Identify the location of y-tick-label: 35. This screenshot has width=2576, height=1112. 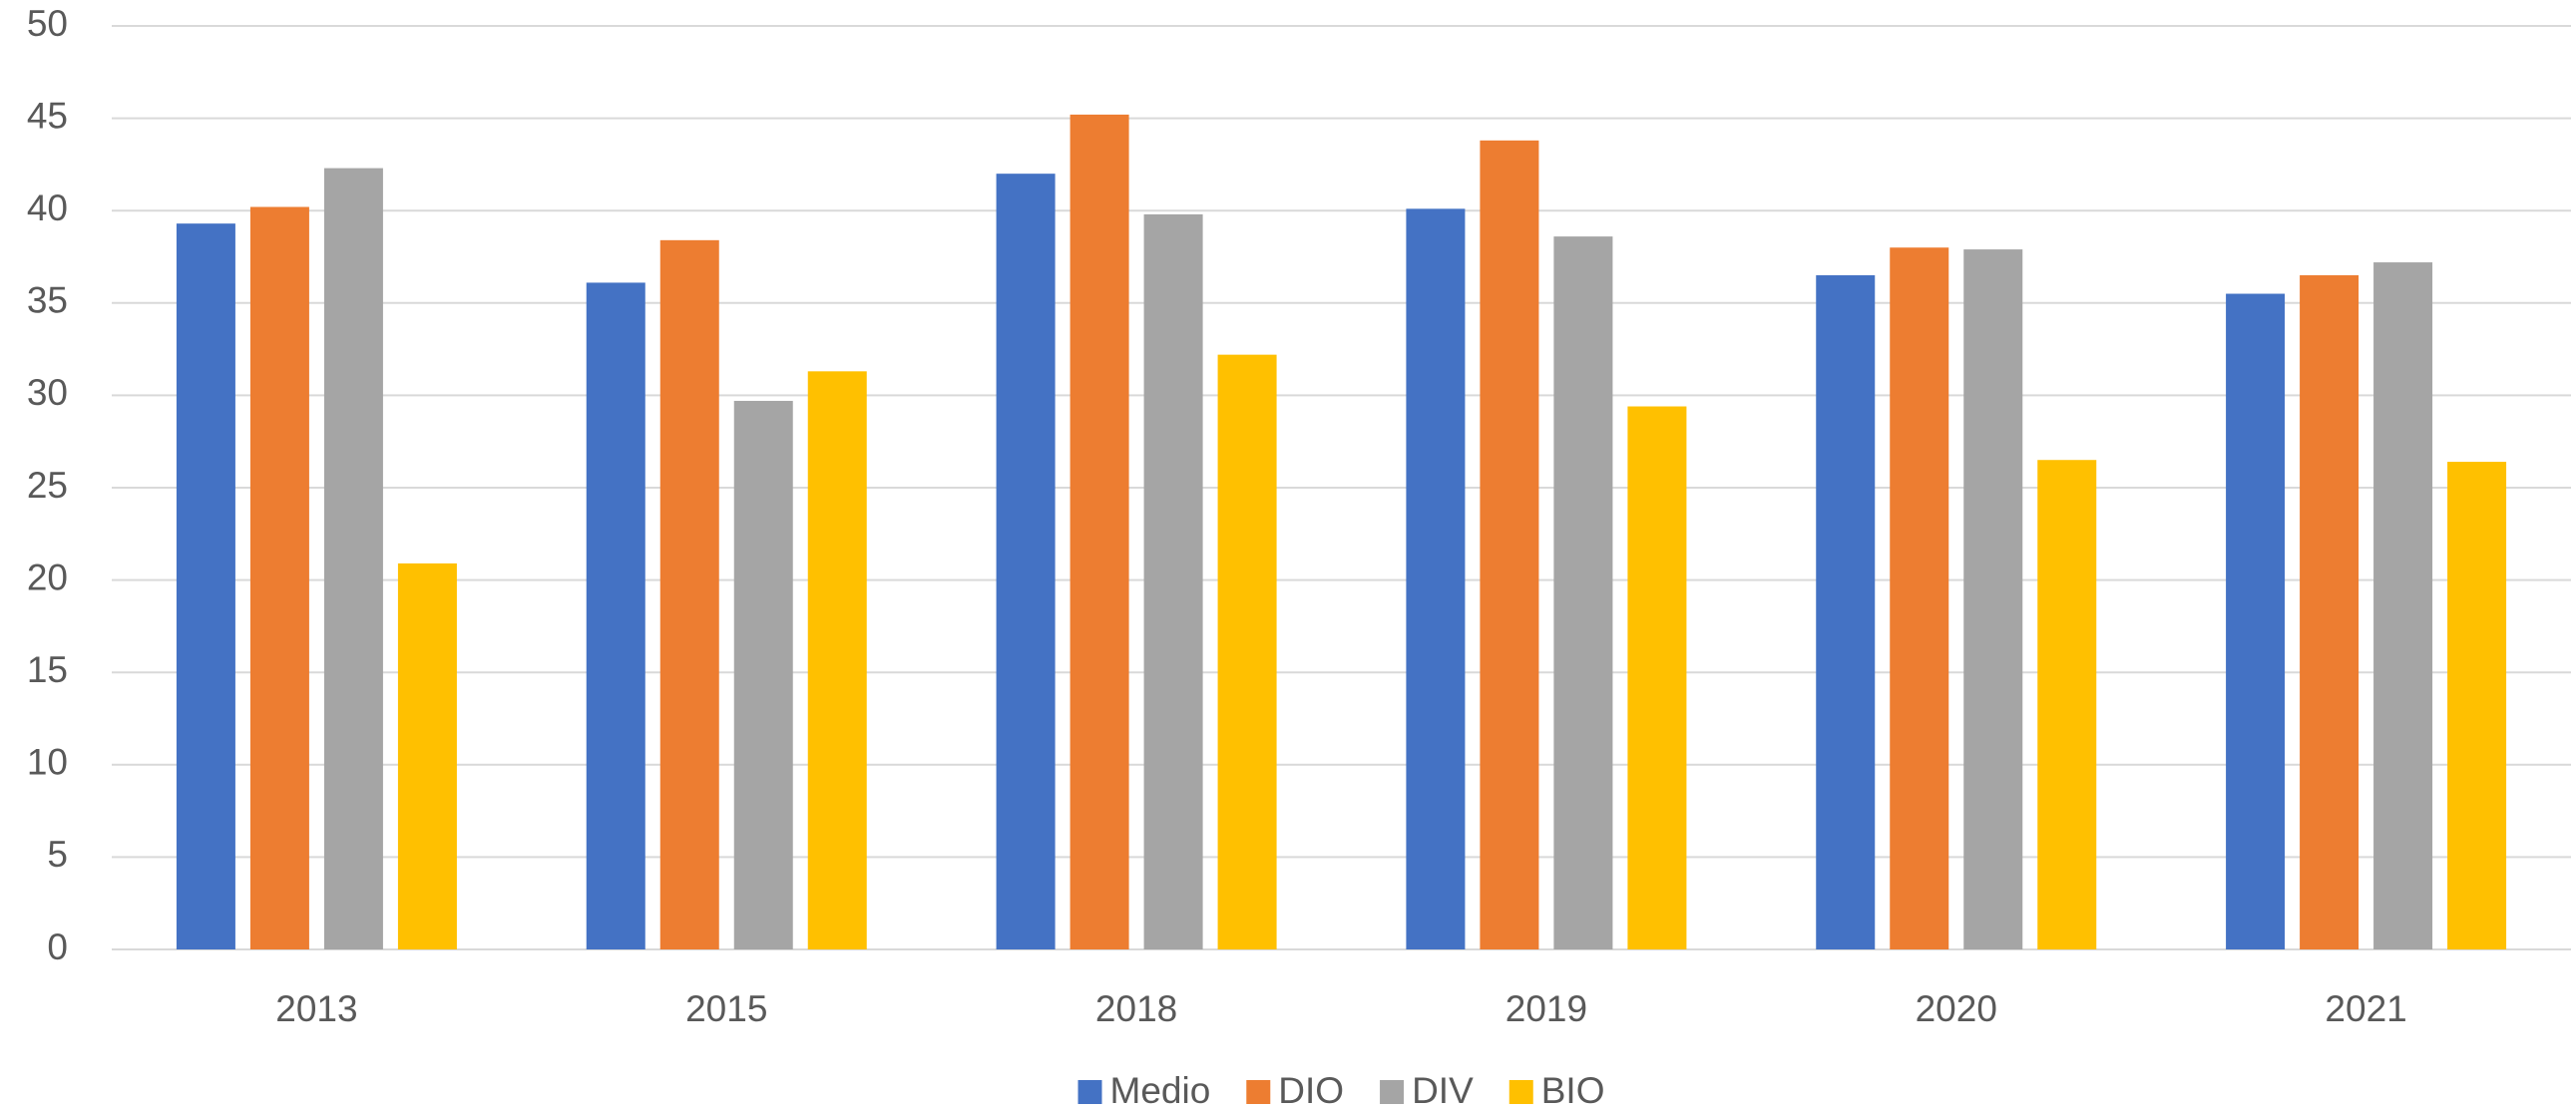
(47, 300).